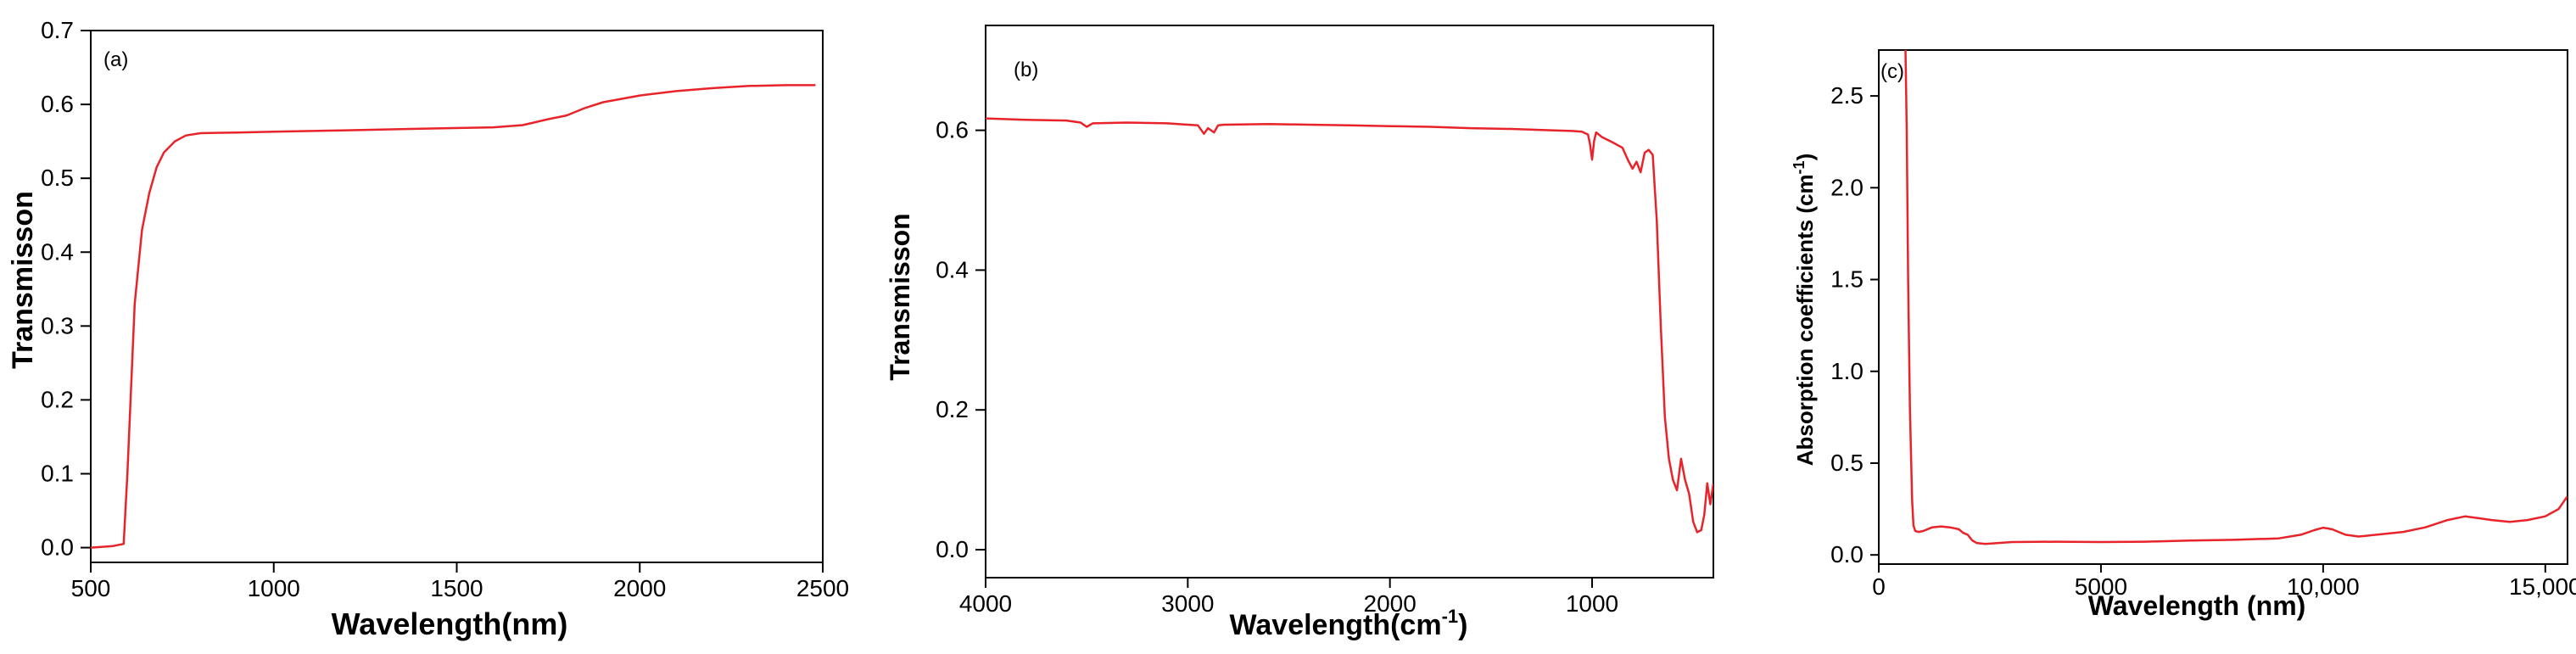 The height and width of the screenshot is (654, 2576). I want to click on x-tick-label: 15,000, so click(2542, 586).